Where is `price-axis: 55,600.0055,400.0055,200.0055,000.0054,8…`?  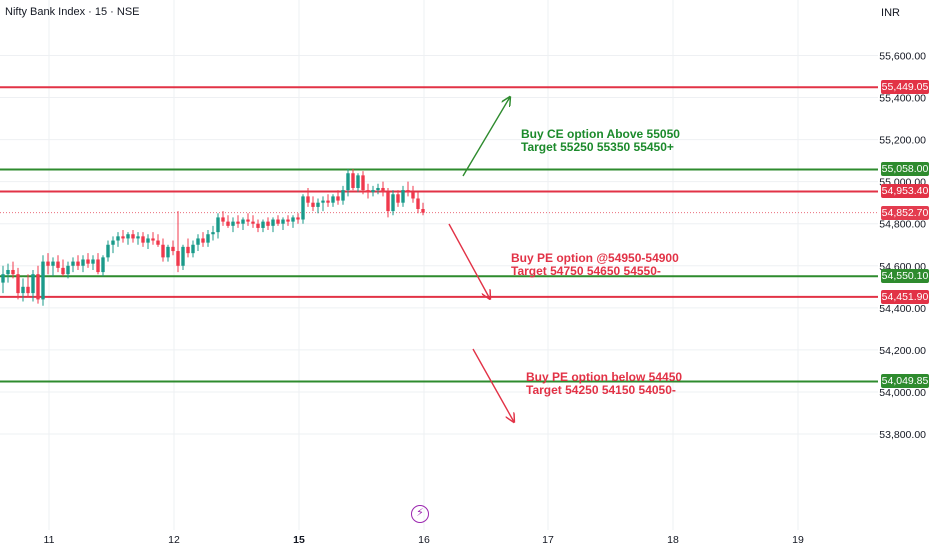 price-axis: 55,600.0055,400.0055,200.0055,000.0054,8… is located at coordinates (902, 246).